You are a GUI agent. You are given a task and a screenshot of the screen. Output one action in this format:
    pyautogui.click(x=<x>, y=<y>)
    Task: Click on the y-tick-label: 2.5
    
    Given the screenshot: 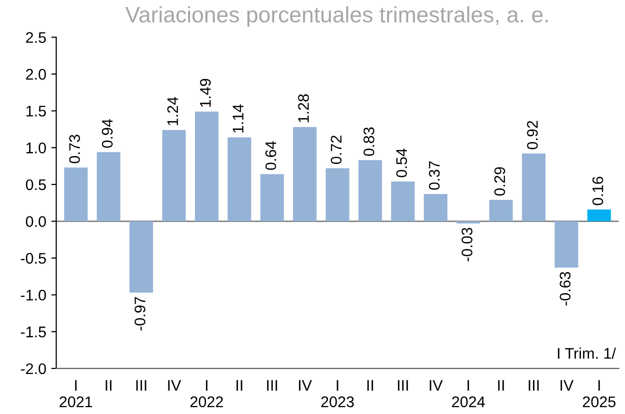 What is the action you would take?
    pyautogui.click(x=36, y=37)
    